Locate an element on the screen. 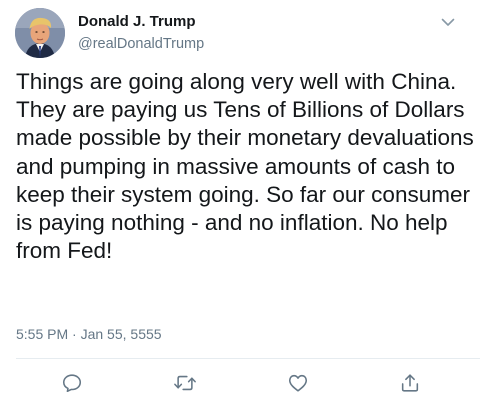 The image size is (480, 410). tweet-time: 5:55 PM is located at coordinates (42, 334).